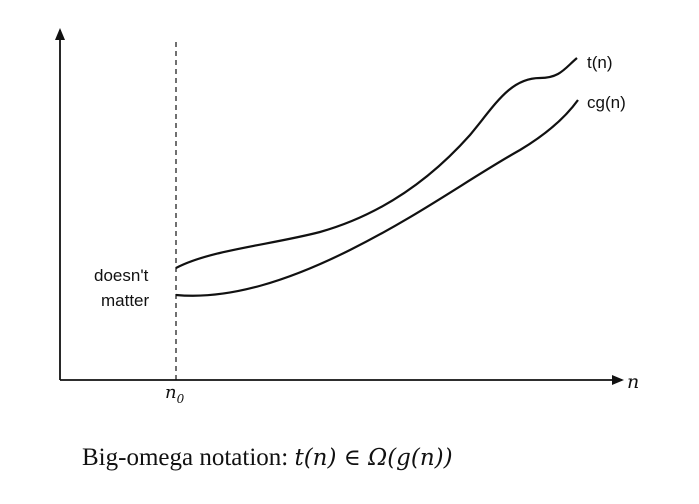 The width and height of the screenshot is (699, 504). Describe the element at coordinates (633, 382) in the screenshot. I see `x-axis-label: n` at that location.